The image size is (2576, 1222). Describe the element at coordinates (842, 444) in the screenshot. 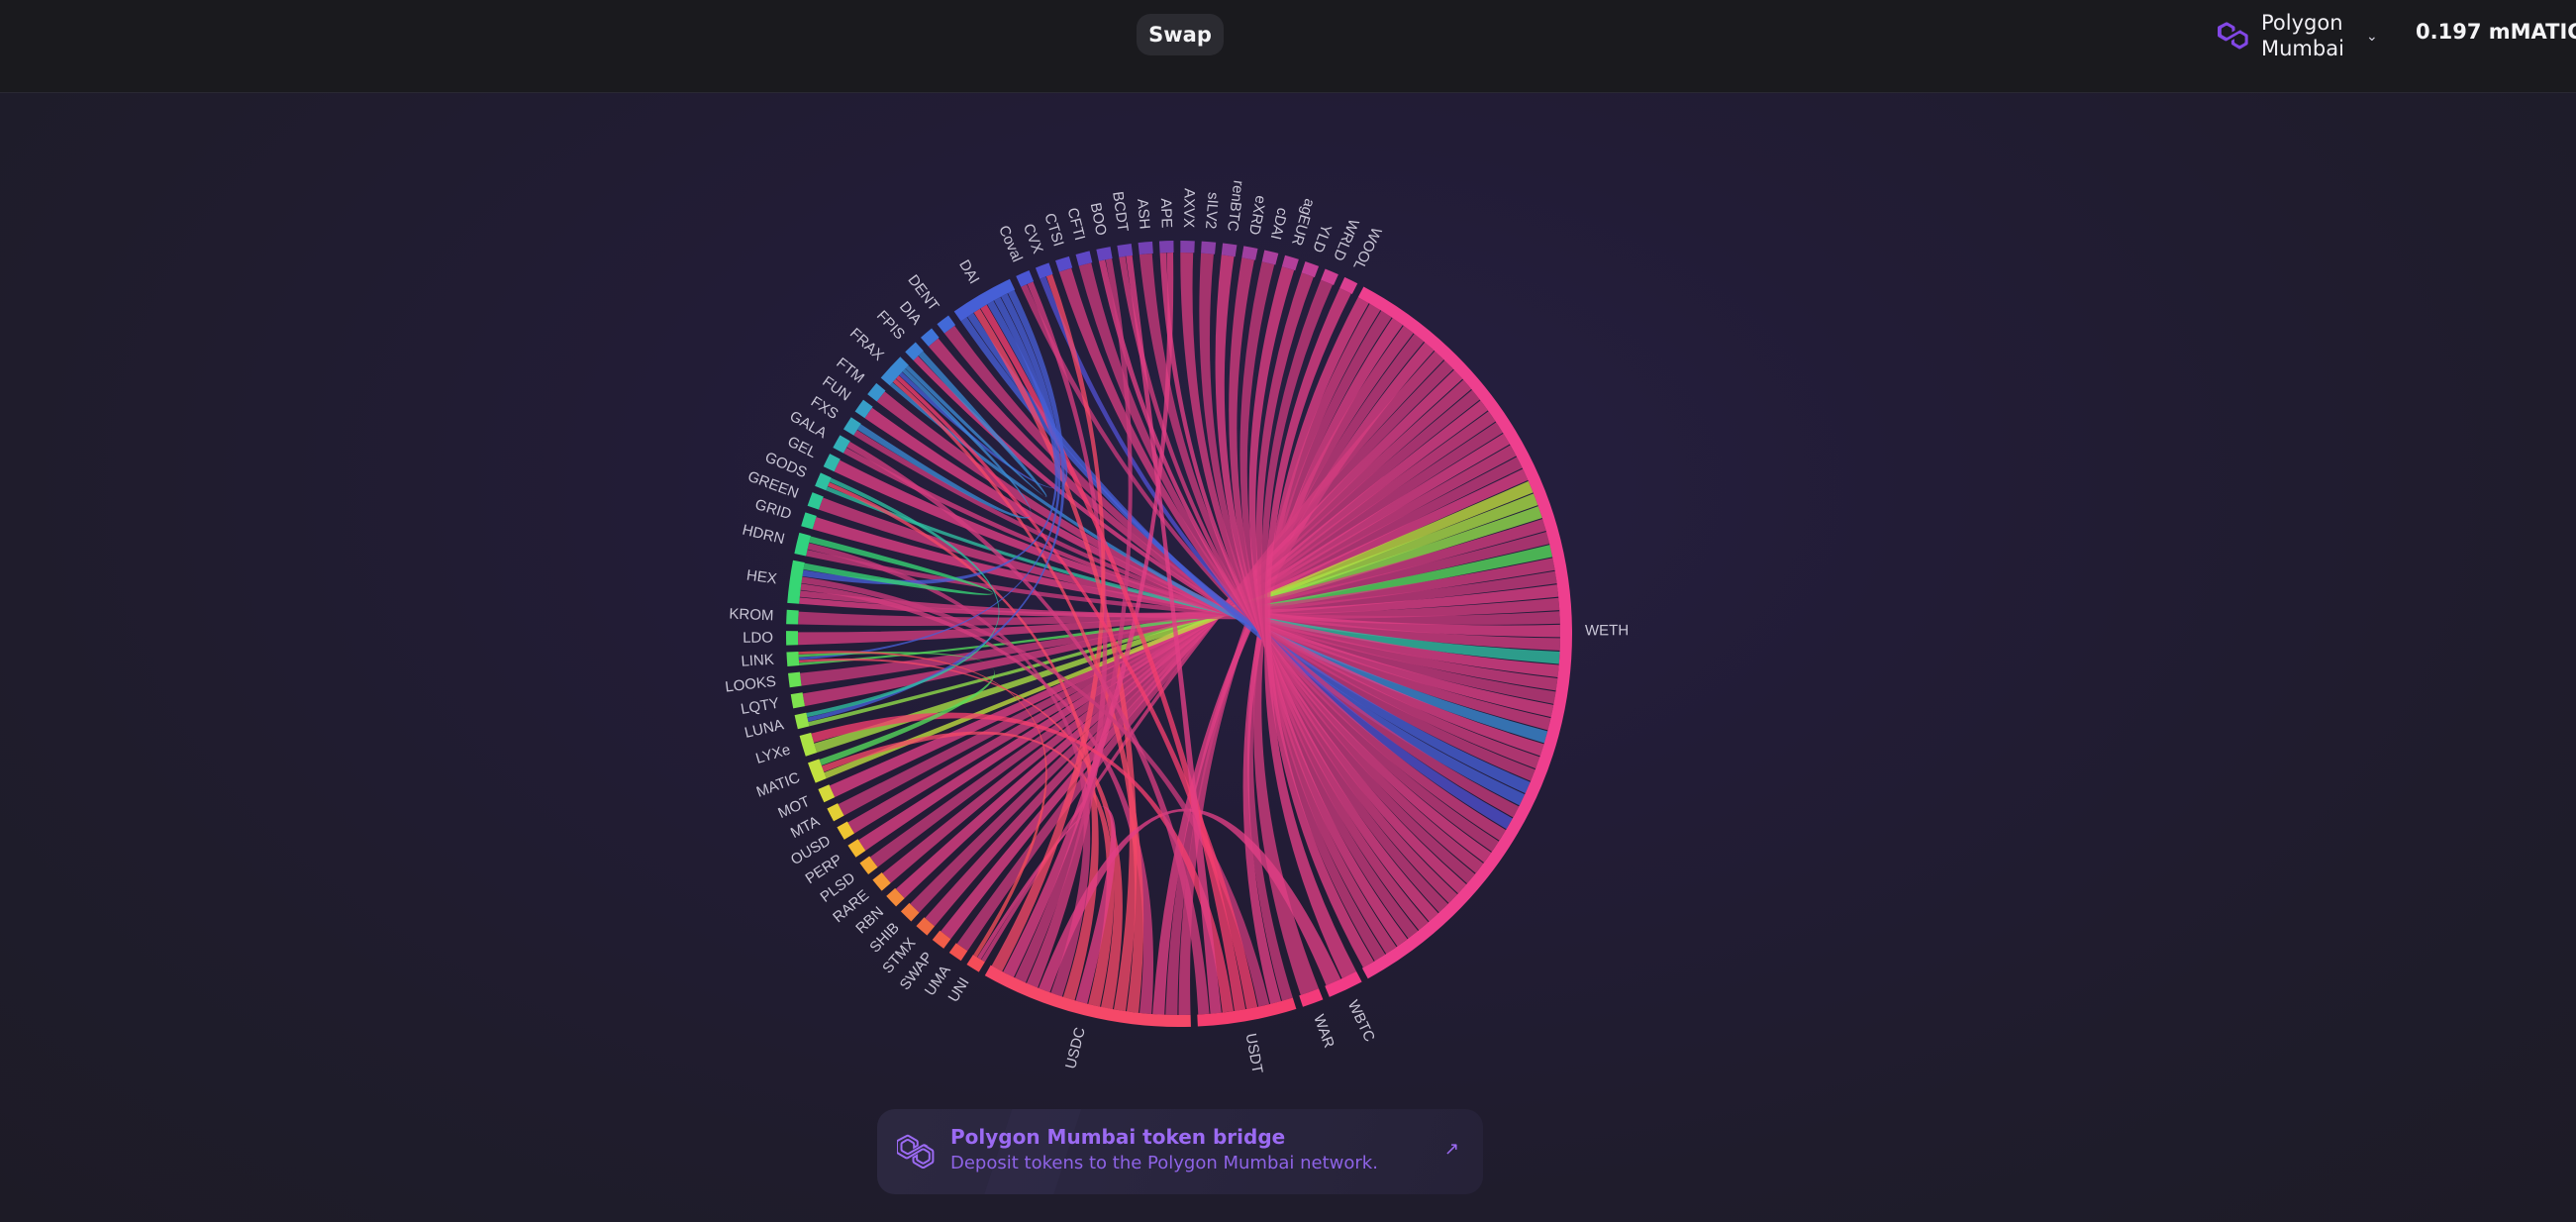

I see `chord-arc-gala` at that location.